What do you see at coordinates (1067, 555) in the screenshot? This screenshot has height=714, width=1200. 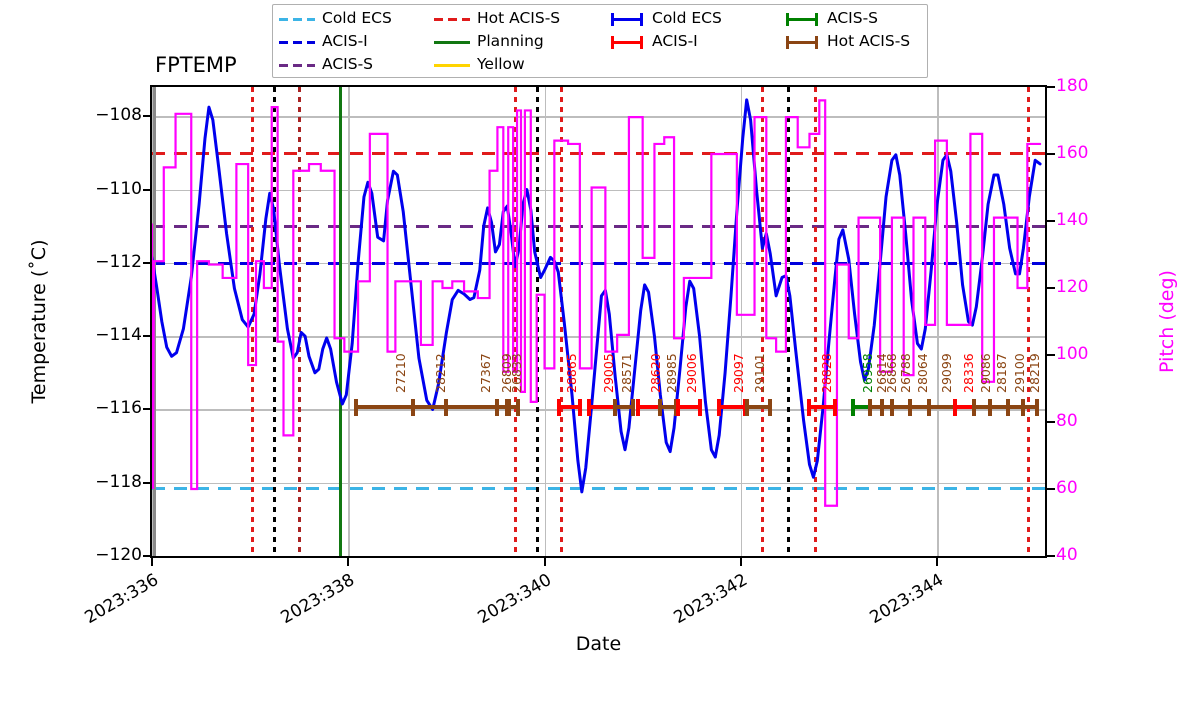 I see `y-tick-label-right: 40` at bounding box center [1067, 555].